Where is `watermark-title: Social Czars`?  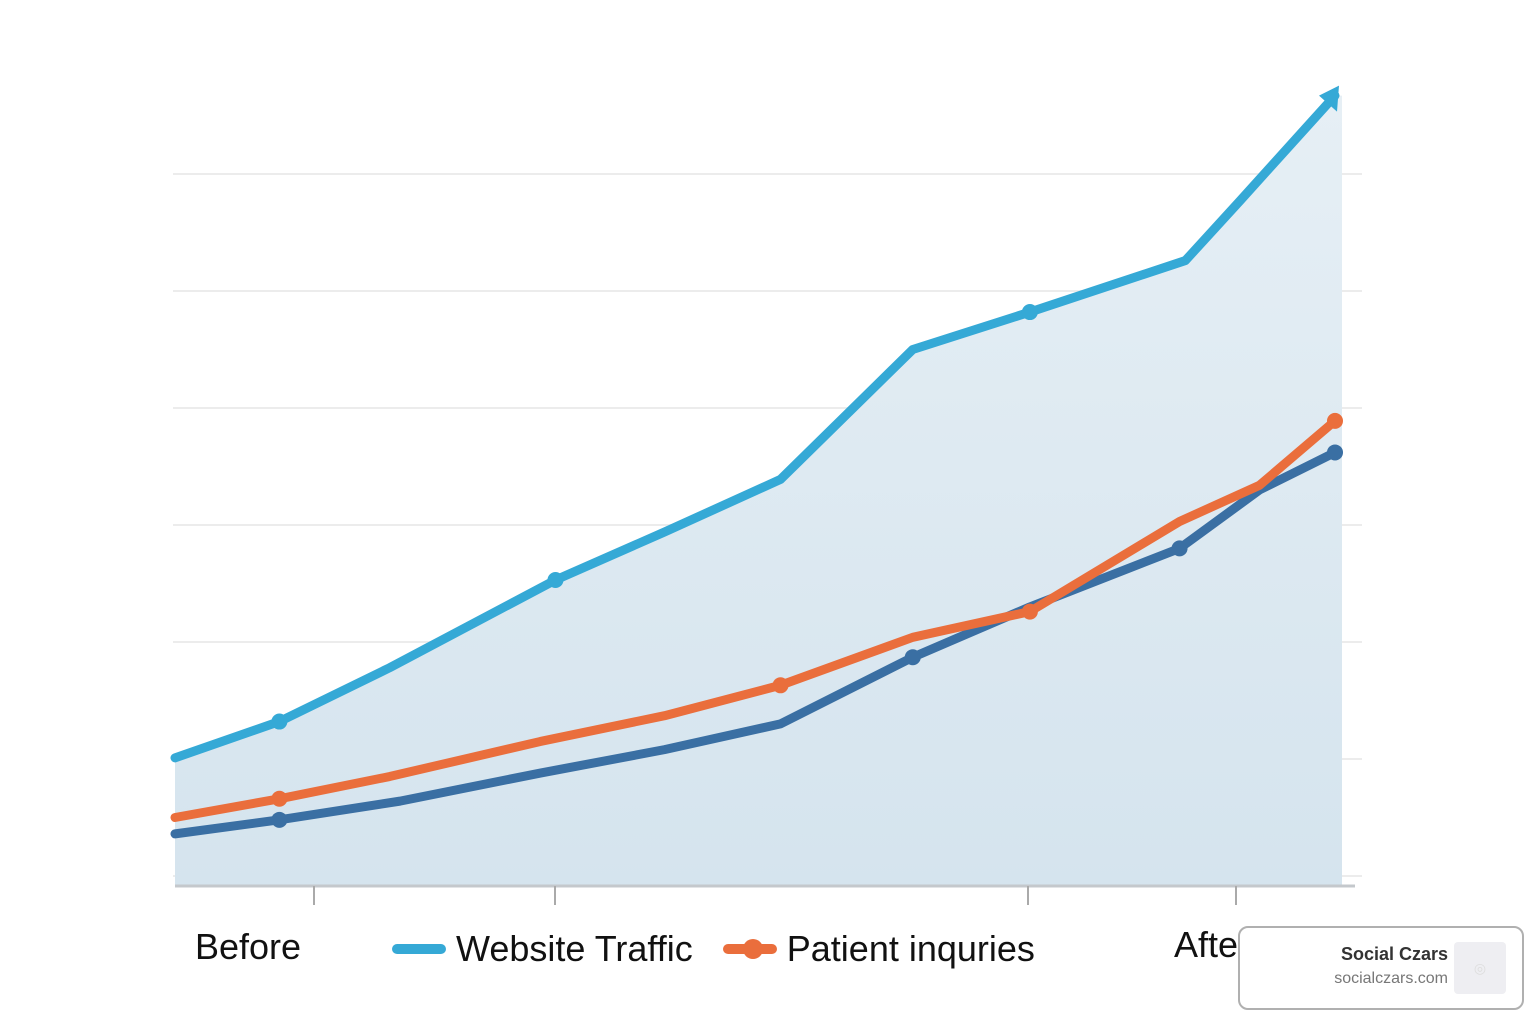 watermark-title: Social Czars is located at coordinates (1394, 954).